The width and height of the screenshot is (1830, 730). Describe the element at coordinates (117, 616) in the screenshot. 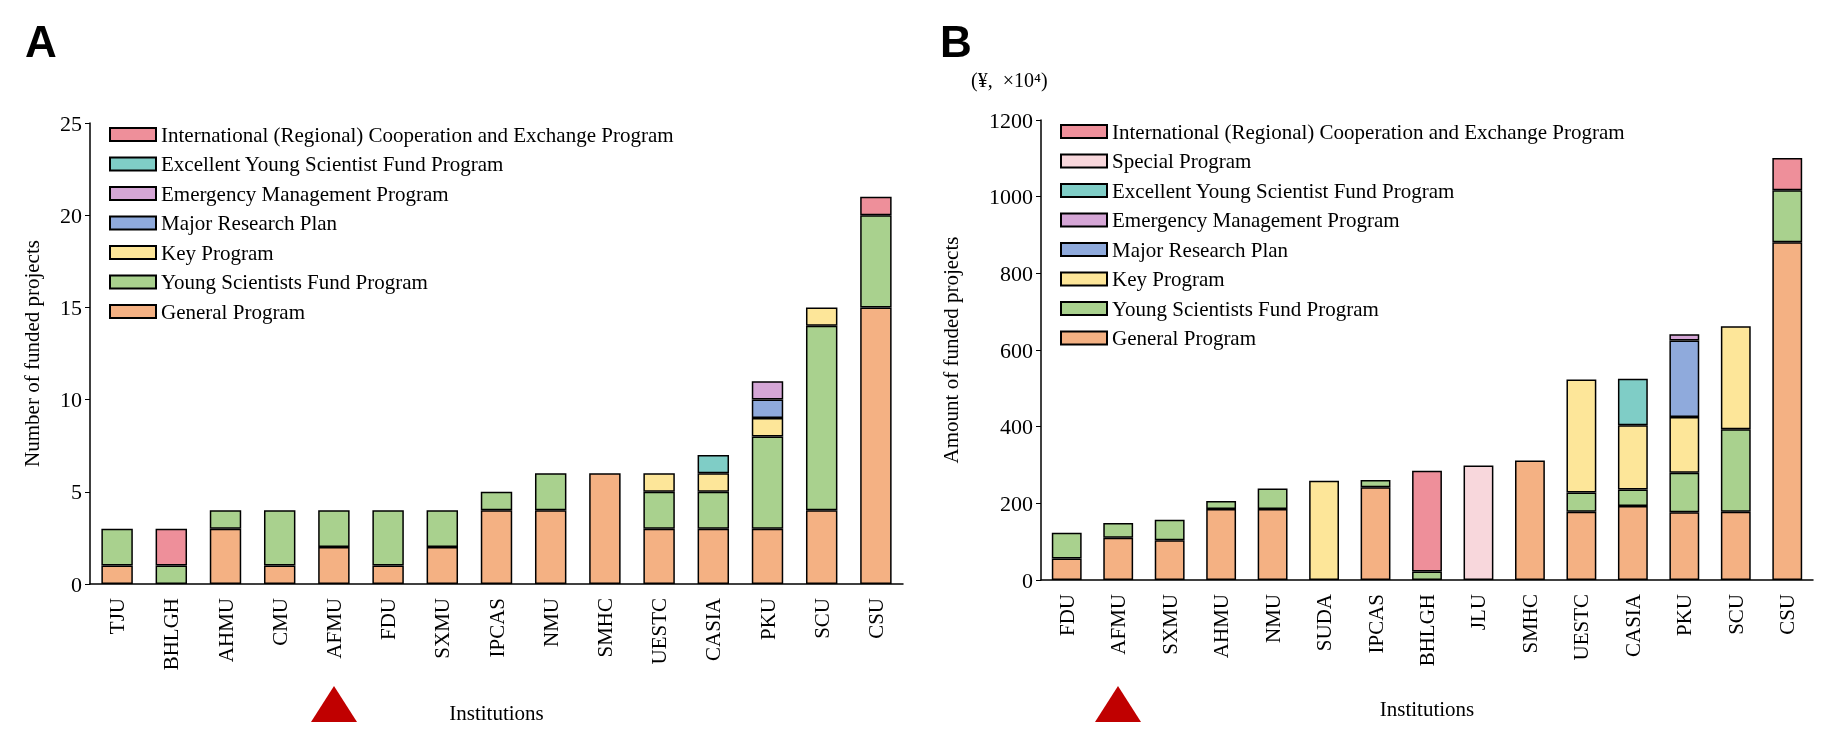

I see `x-tick-label: TJU` at that location.